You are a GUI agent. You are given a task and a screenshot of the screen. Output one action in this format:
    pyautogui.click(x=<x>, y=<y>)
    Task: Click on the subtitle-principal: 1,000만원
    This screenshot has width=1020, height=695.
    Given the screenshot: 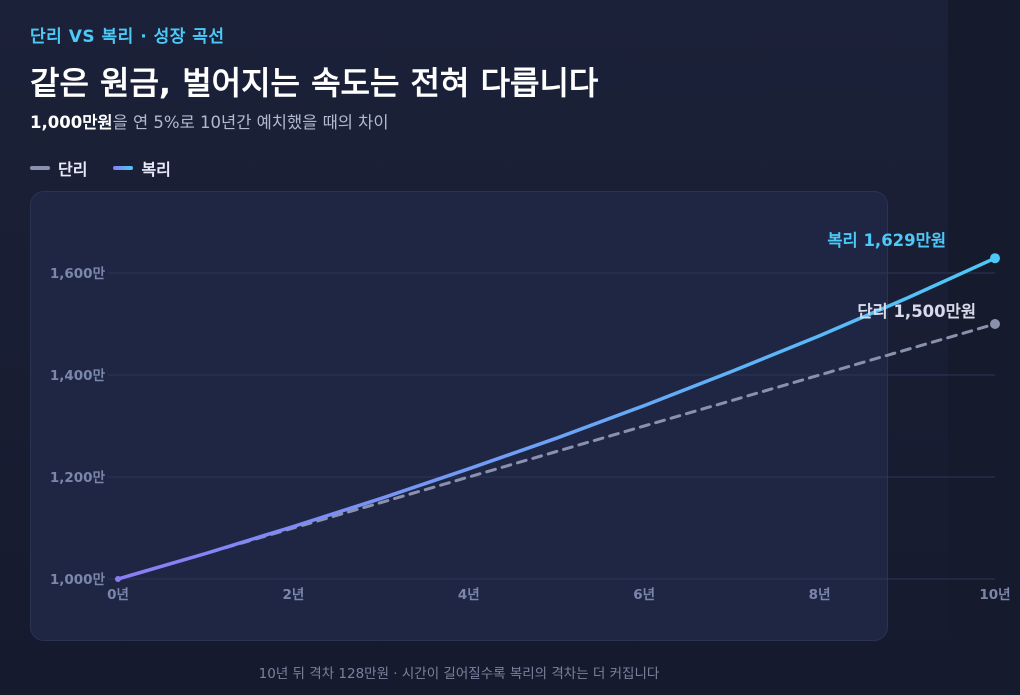 What is the action you would take?
    pyautogui.click(x=71, y=122)
    